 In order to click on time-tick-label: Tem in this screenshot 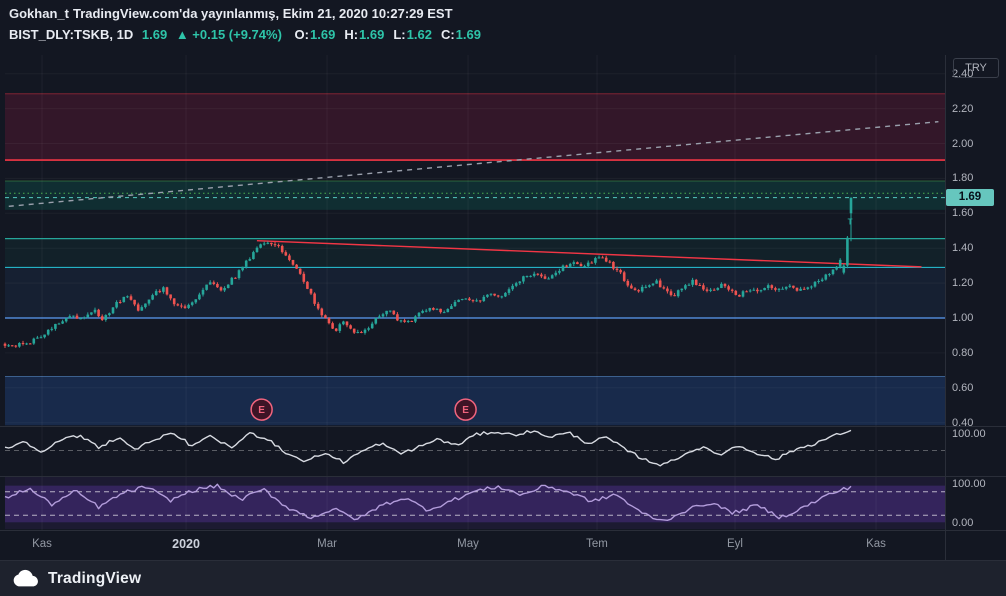, I will do `click(597, 544)`.